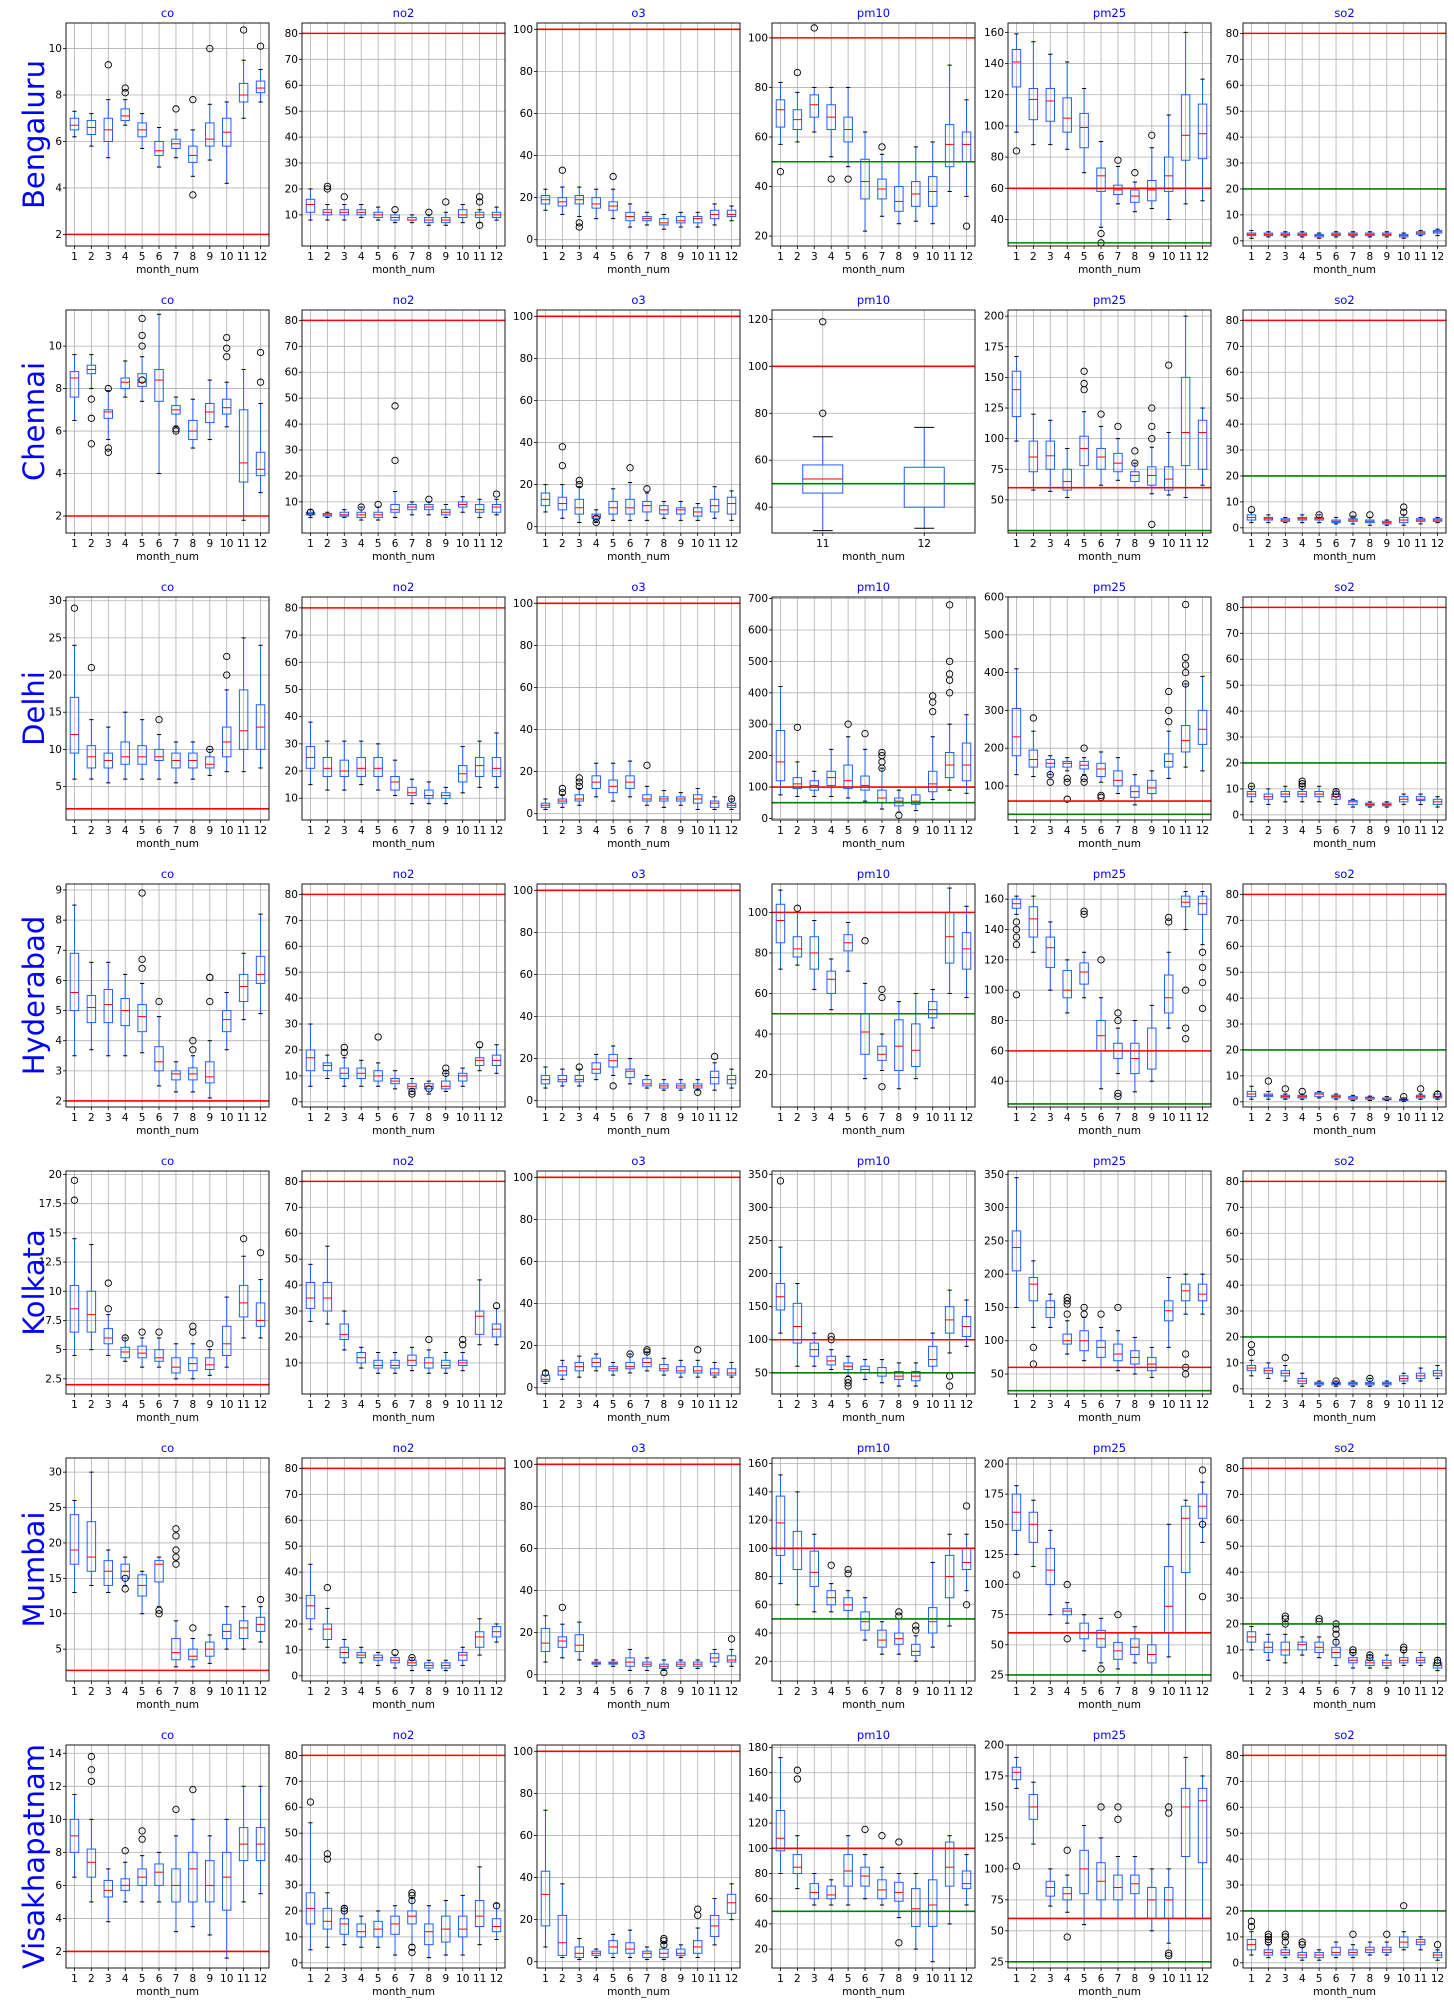 The image size is (1454, 2006). I want to click on x-tick-label: 11, so click(714, 544).